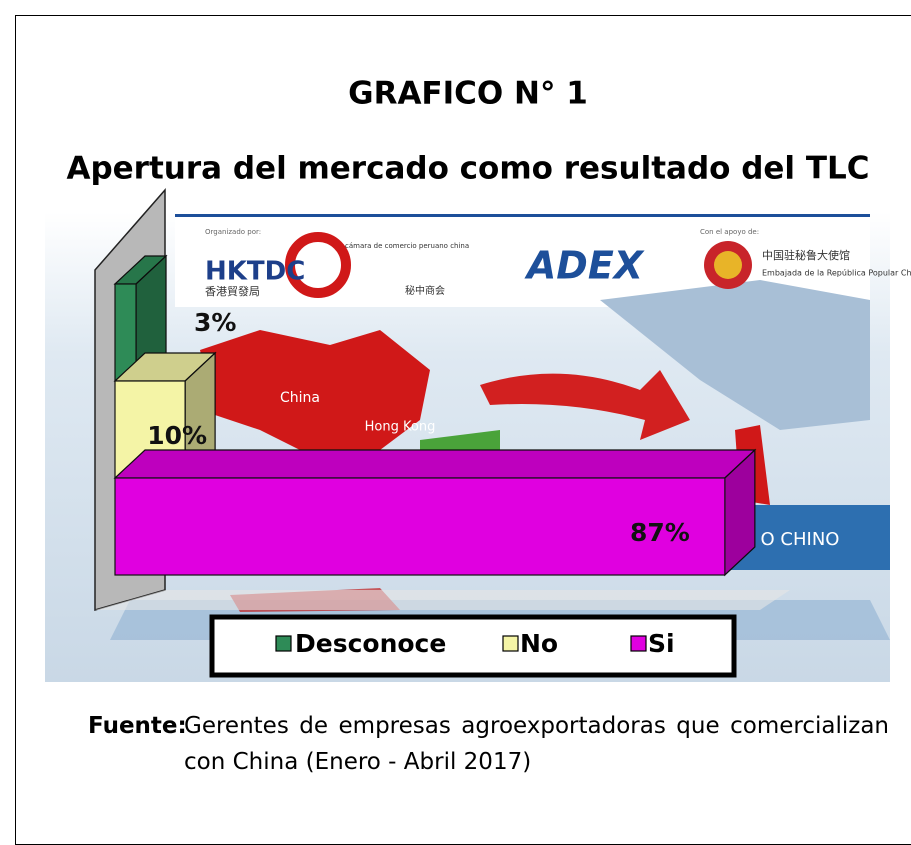 This screenshot has height=845, width=911. What do you see at coordinates (473, 646) in the screenshot?
I see `legend-box` at bounding box center [473, 646].